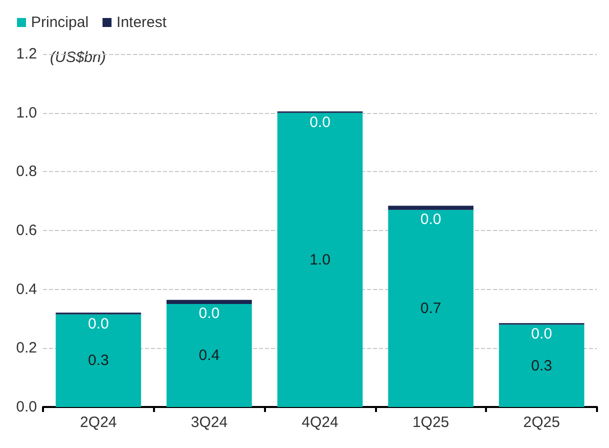  Describe the element at coordinates (541, 422) in the screenshot. I see `x-tick-label: 2Q25` at that location.